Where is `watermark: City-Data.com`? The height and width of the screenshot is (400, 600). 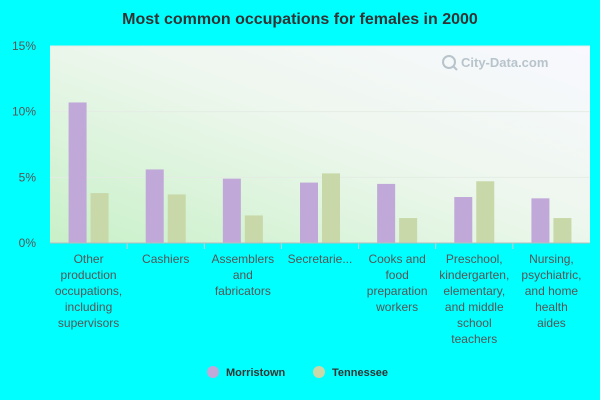 watermark: City-Data.com is located at coordinates (495, 63).